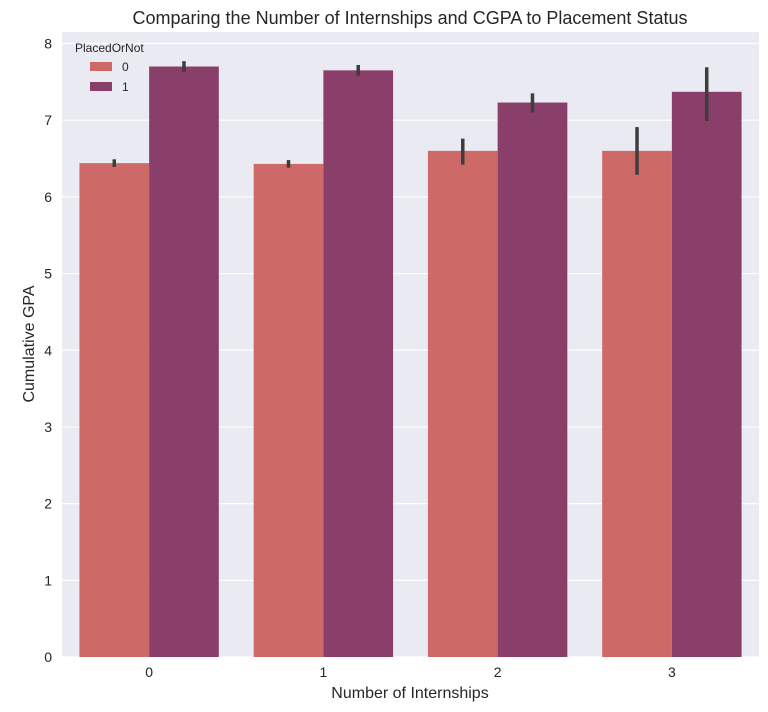 This screenshot has height=712, width=768. I want to click on y-axis-ticks: 0 1 2 3 4 5 6 7 8, so click(48, 350).